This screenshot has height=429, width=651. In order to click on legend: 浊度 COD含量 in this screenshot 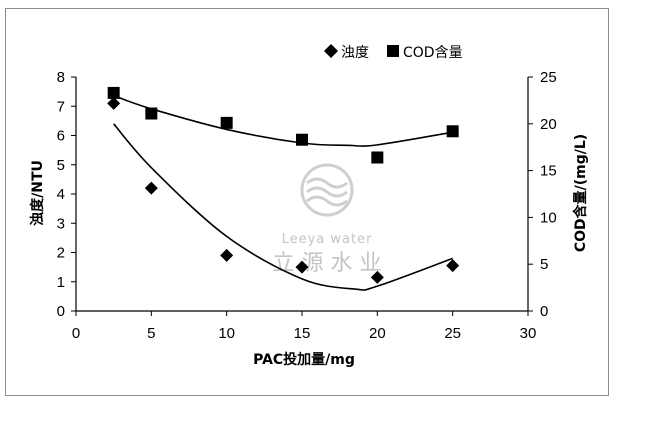, I will do `click(393, 52)`.